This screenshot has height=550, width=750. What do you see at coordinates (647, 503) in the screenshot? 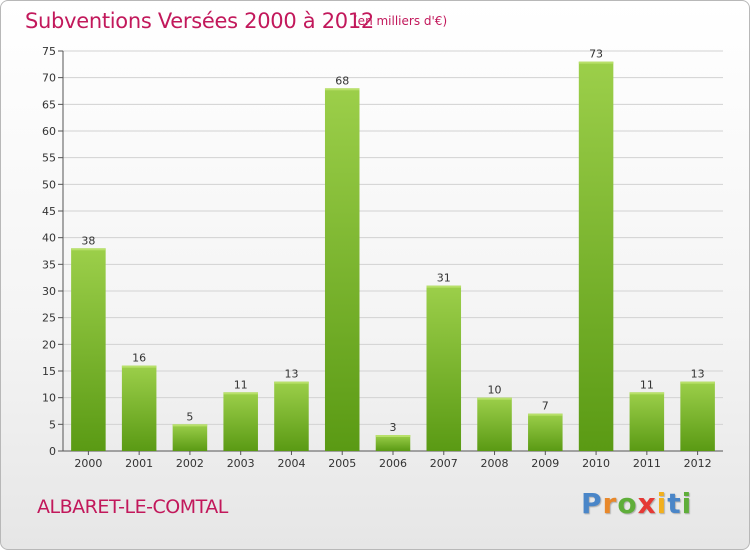
I see `logo-letter: x` at bounding box center [647, 503].